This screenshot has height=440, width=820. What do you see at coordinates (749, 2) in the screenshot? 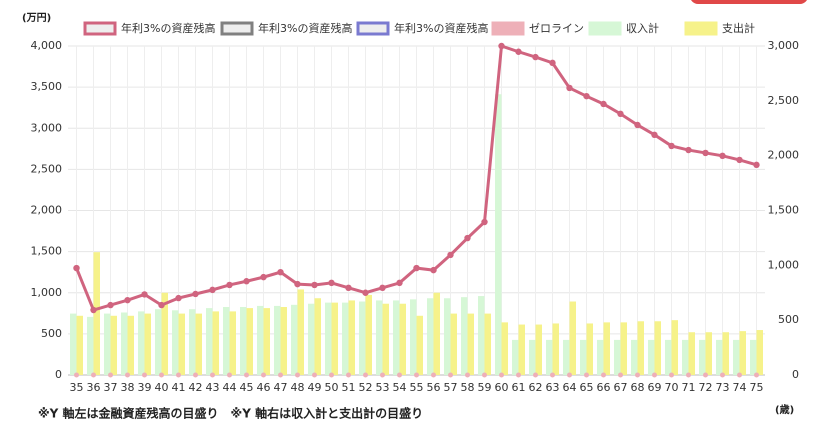
I see `top-button` at bounding box center [749, 2].